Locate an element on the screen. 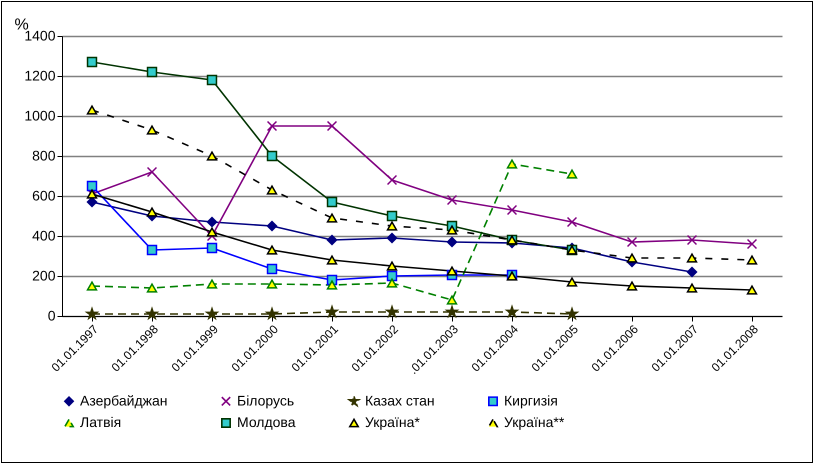 This screenshot has width=816, height=466. y-tick-label: 1200 is located at coordinates (40, 76).